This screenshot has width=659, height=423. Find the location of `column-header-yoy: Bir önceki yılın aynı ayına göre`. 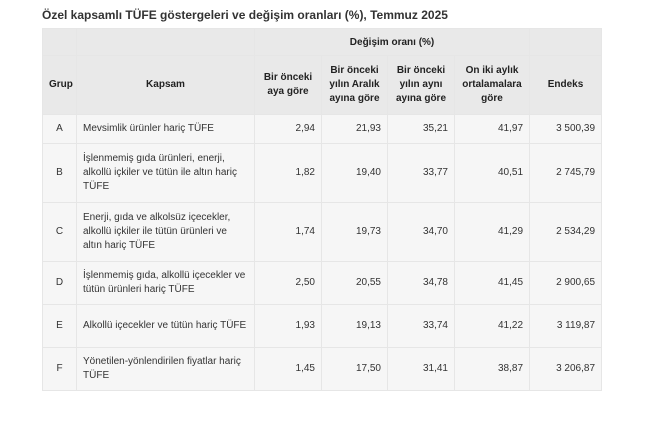

column-header-yoy: Bir önceki yılın aynı ayına göre is located at coordinates (421, 85).